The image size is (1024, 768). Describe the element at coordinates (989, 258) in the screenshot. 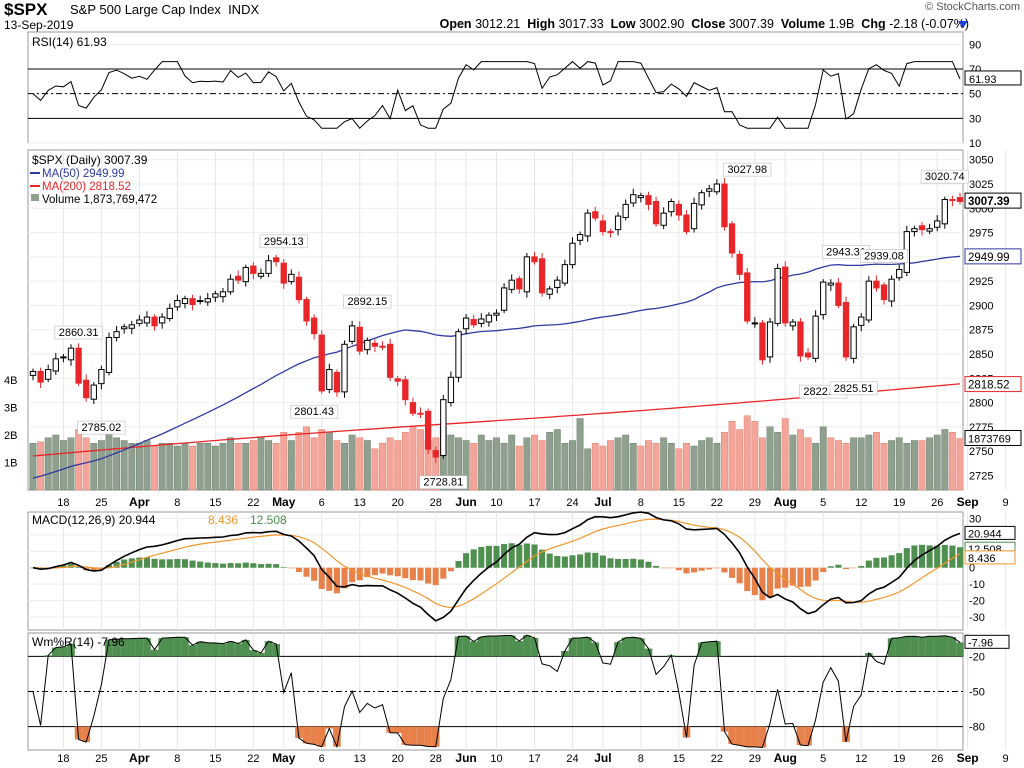

I see `last-label-ma50: 2949.99` at that location.